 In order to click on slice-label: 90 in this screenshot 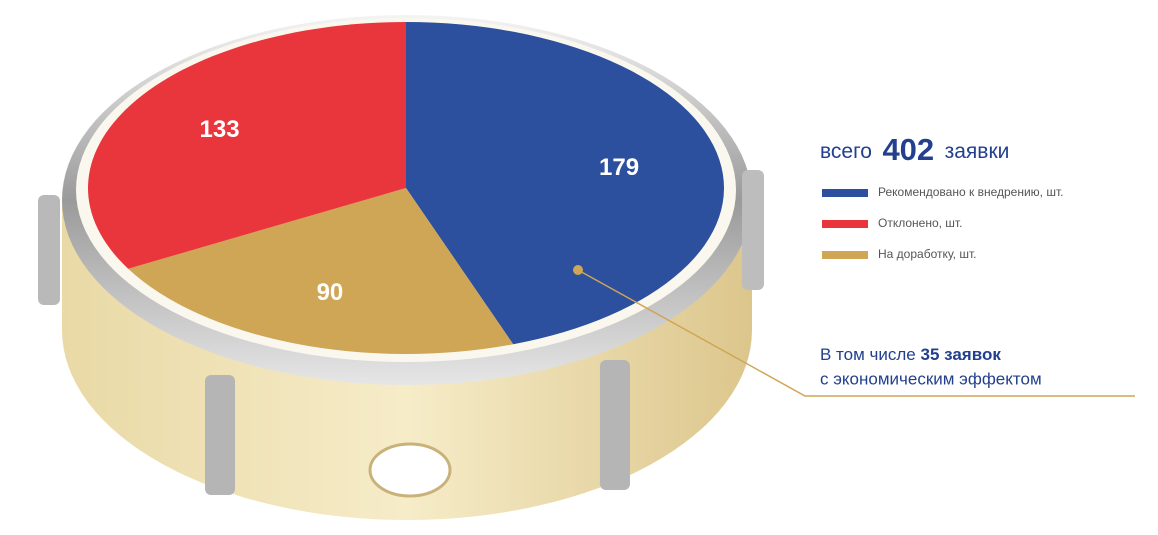, I will do `click(330, 292)`.